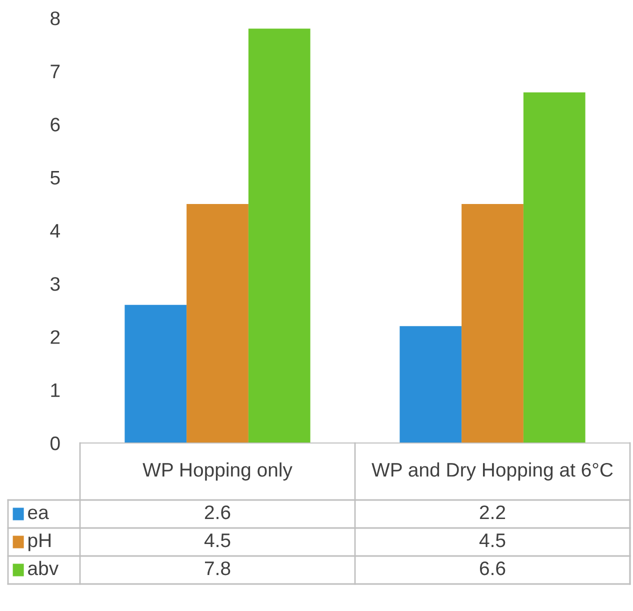  I want to click on legend-label: pH, so click(39, 543).